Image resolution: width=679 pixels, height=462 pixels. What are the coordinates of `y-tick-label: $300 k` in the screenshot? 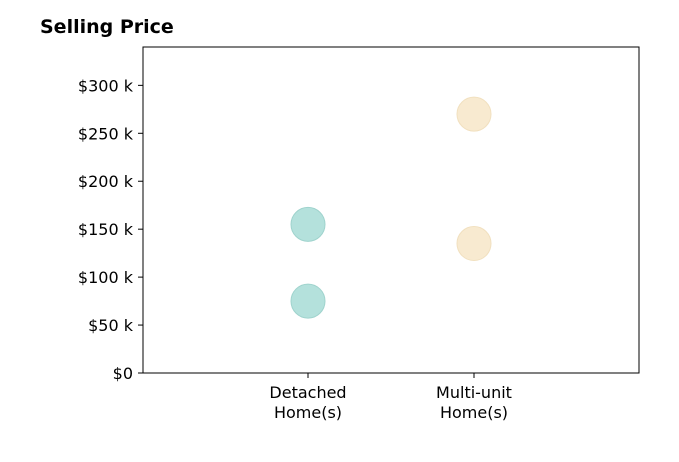 It's located at (106, 85).